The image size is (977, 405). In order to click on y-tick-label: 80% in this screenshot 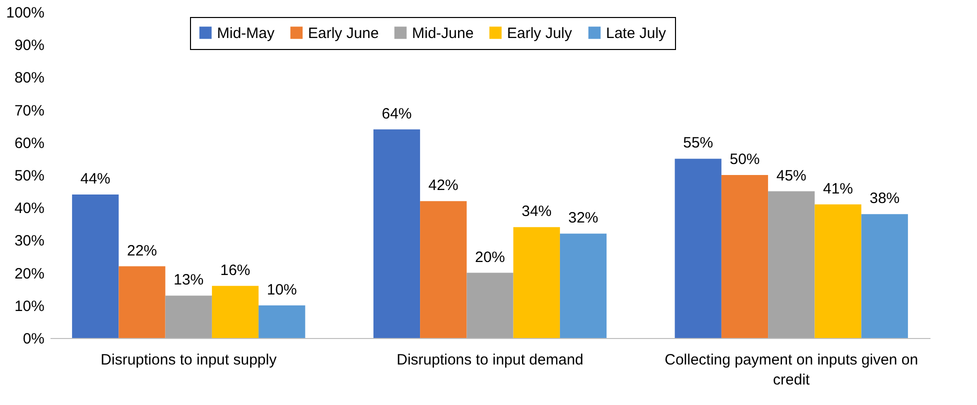, I will do `click(29, 78)`.